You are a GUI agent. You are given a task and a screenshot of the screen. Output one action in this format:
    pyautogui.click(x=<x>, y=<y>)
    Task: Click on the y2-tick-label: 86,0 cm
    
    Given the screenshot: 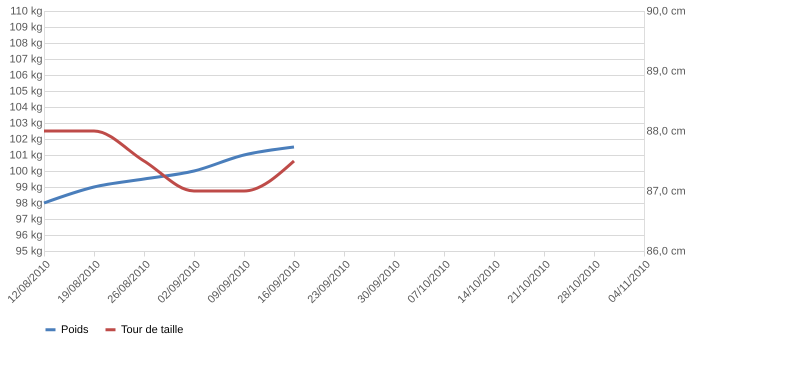 What is the action you would take?
    pyautogui.click(x=666, y=252)
    